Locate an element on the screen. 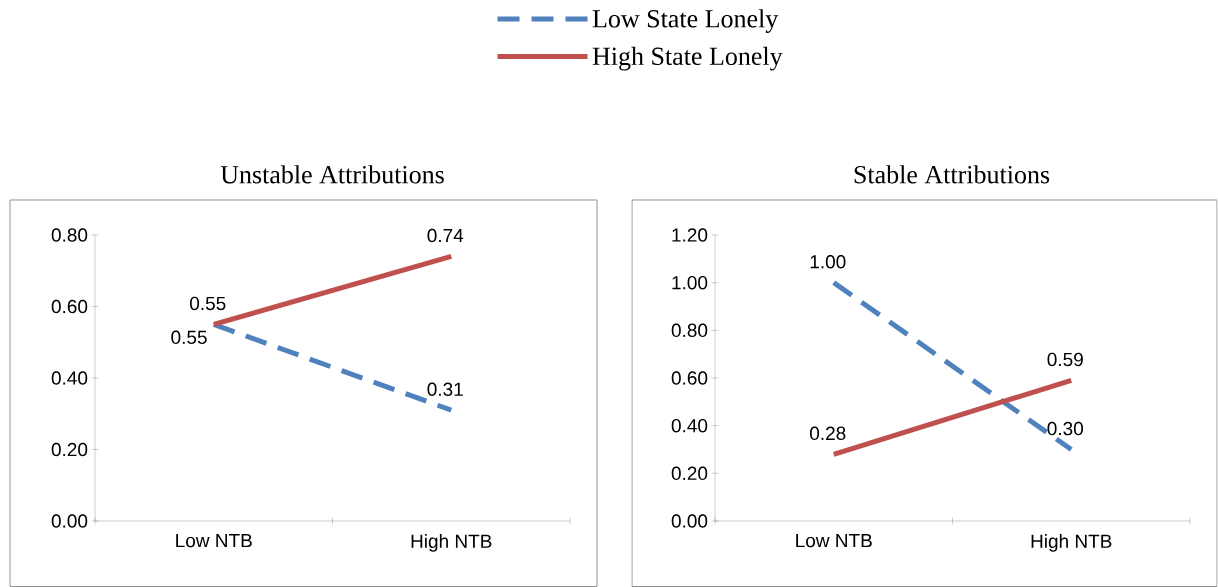 The width and height of the screenshot is (1218, 587). legend-label: Low State Lonely is located at coordinates (685, 21).